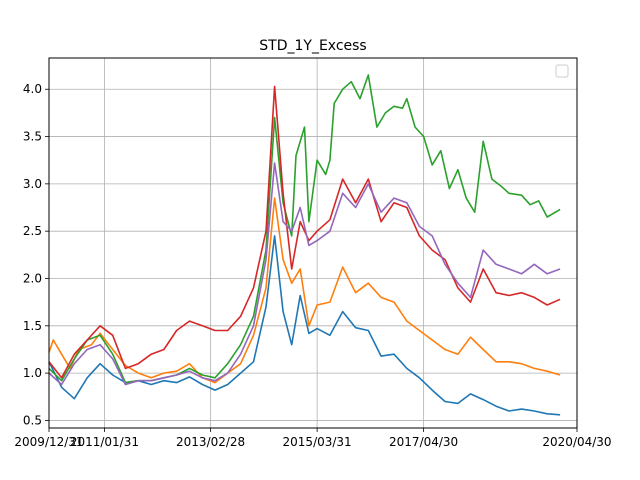  Describe the element at coordinates (32, 184) in the screenshot. I see `y-tick-label: 3.0` at that location.